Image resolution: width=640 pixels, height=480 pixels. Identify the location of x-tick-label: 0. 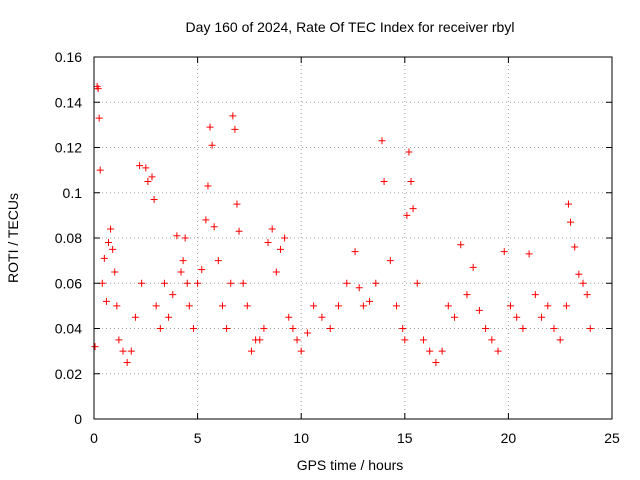
(94, 438).